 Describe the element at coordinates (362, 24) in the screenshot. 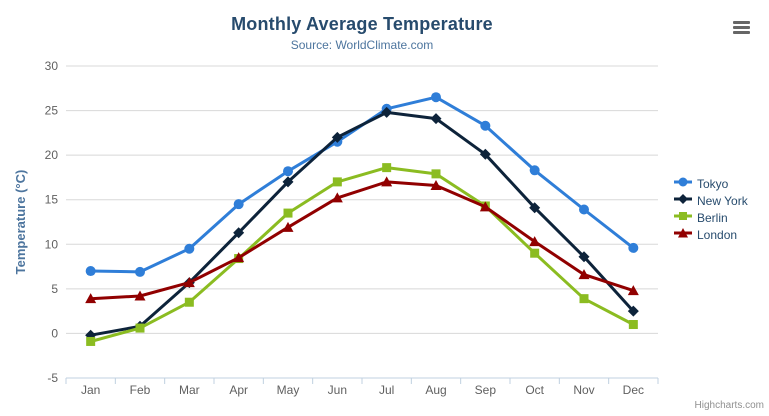

I see `chart-title: Monthly Average Temperature` at that location.